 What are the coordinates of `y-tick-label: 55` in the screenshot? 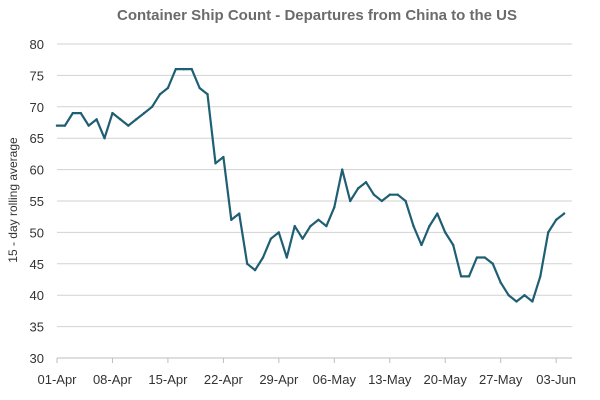 It's located at (37, 201).